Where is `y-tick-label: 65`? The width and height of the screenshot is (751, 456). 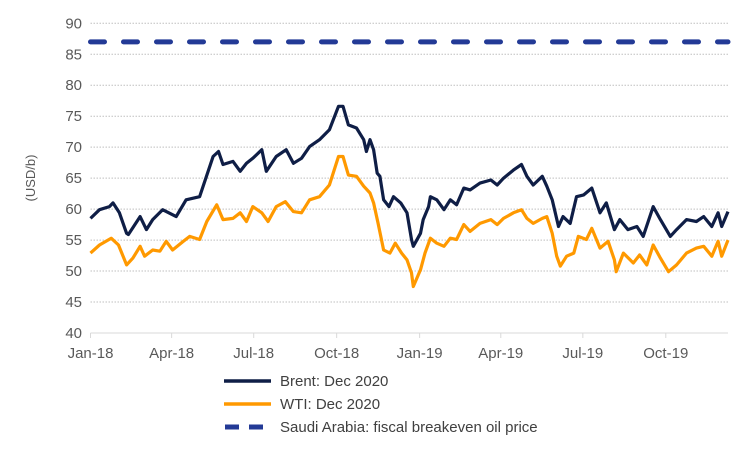 y-tick-label: 65 is located at coordinates (73, 178).